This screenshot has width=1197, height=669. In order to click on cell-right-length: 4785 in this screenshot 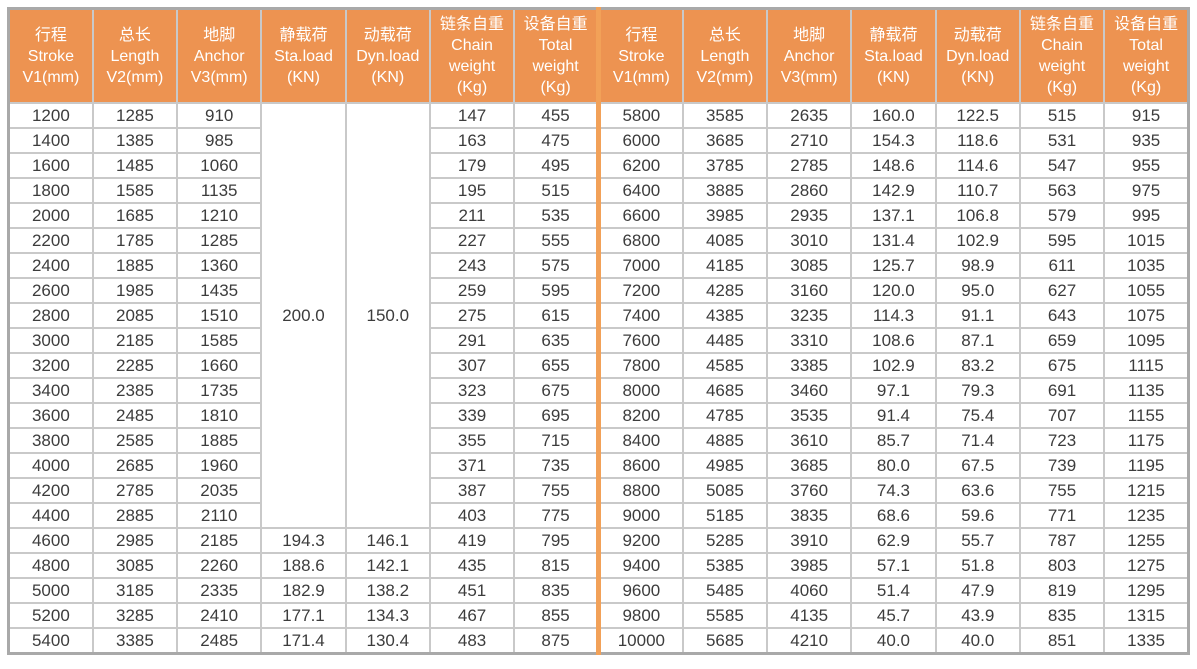, I will do `click(725, 415)`.